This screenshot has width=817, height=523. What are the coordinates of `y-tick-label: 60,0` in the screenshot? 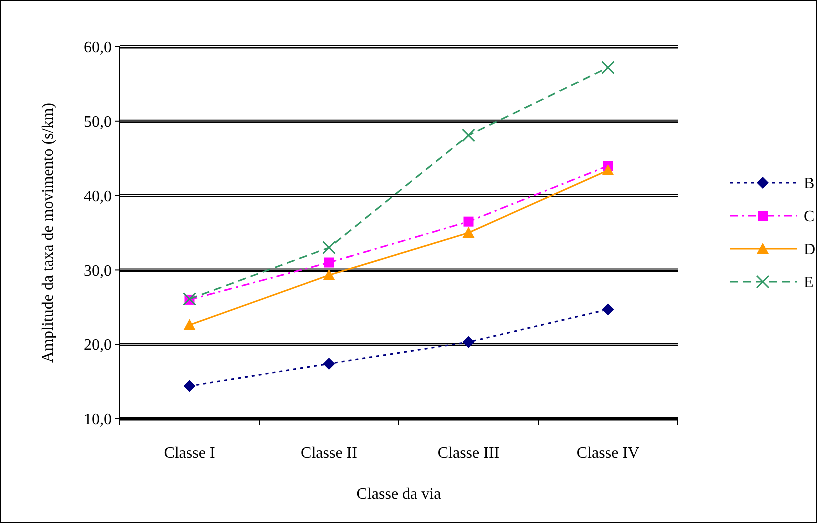 It's located at (98, 48).